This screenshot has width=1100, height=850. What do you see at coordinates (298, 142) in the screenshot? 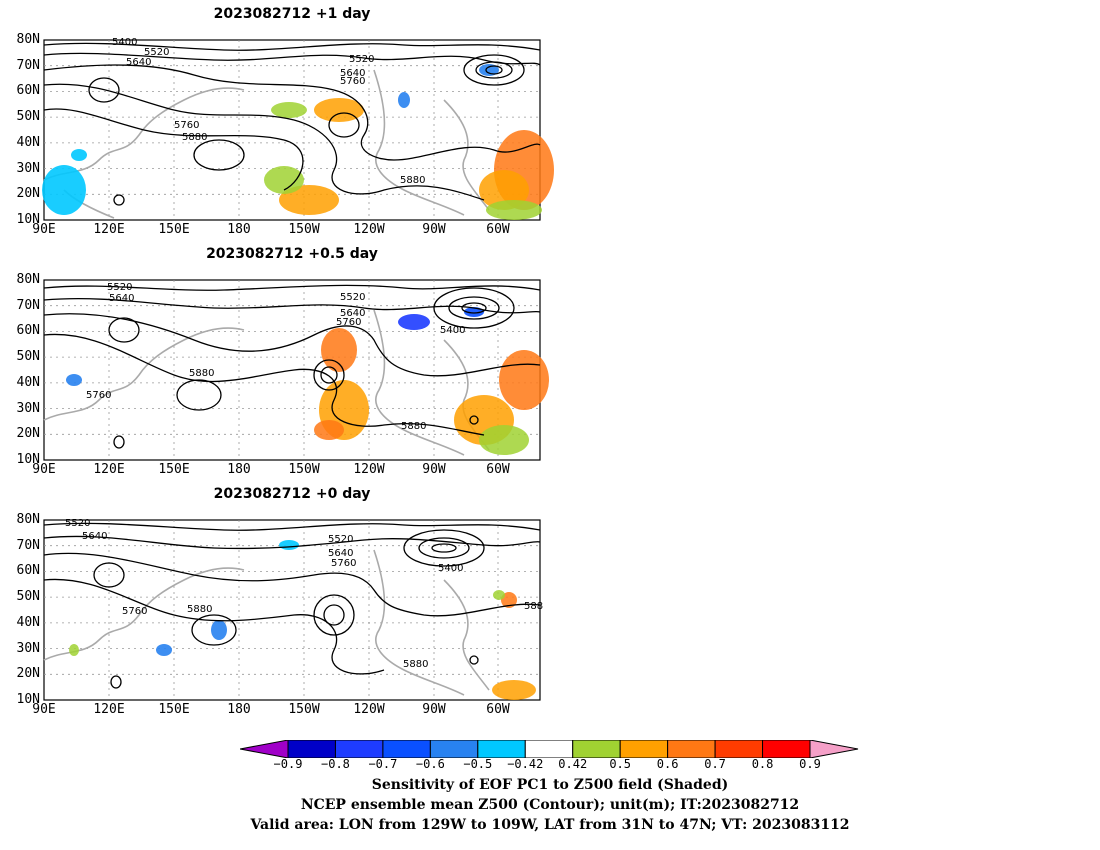
I see `sensitivity-shading` at bounding box center [298, 142].